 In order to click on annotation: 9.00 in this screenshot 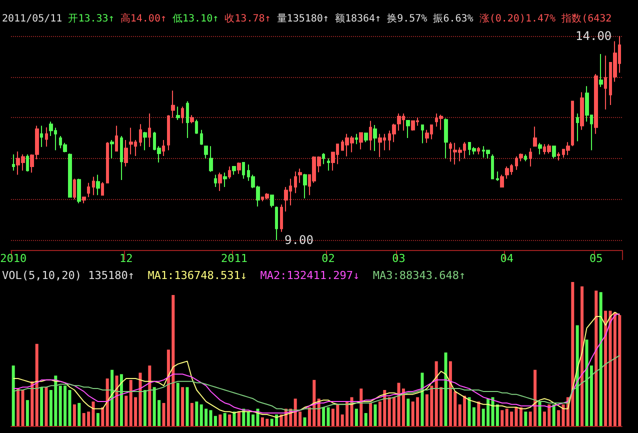, I will do `click(299, 240)`.